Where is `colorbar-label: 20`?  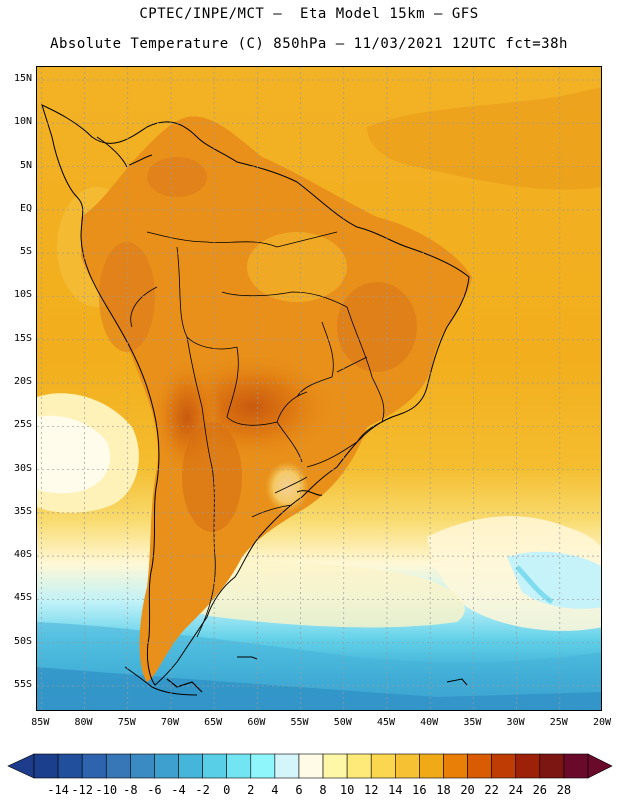 colorbar-label: 20 is located at coordinates (467, 790).